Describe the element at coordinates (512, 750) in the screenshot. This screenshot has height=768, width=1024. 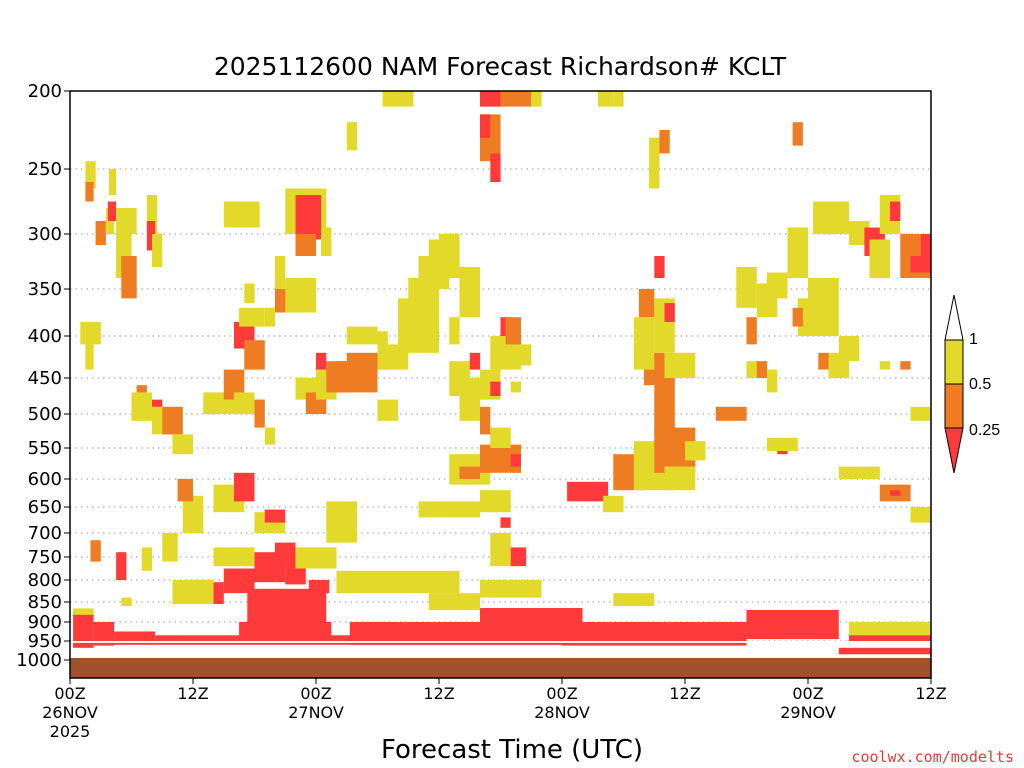
I see `x-axis-label: Forecast Time (UTC)` at that location.